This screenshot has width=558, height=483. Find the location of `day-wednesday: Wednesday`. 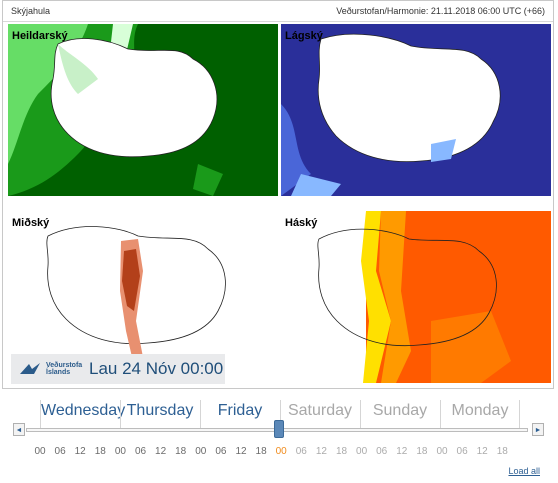

day-wednesday: Wednesday is located at coordinates (82, 414).